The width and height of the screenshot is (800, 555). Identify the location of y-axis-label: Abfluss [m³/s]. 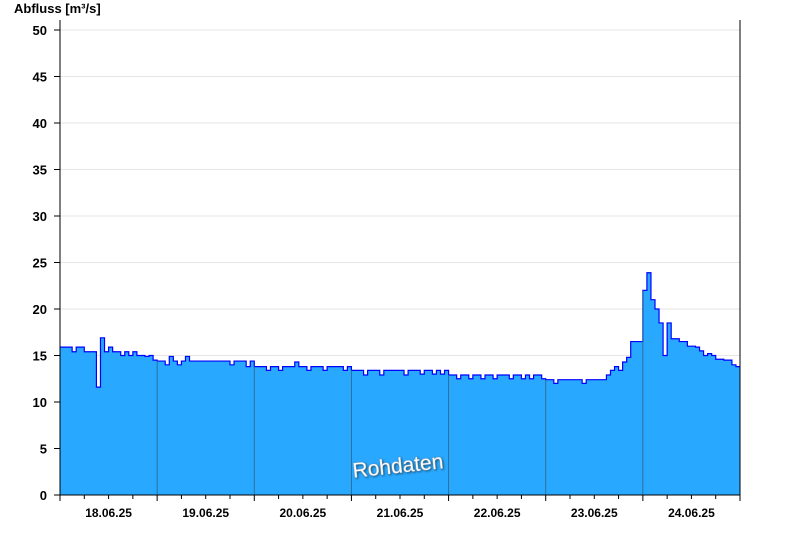
(57, 8).